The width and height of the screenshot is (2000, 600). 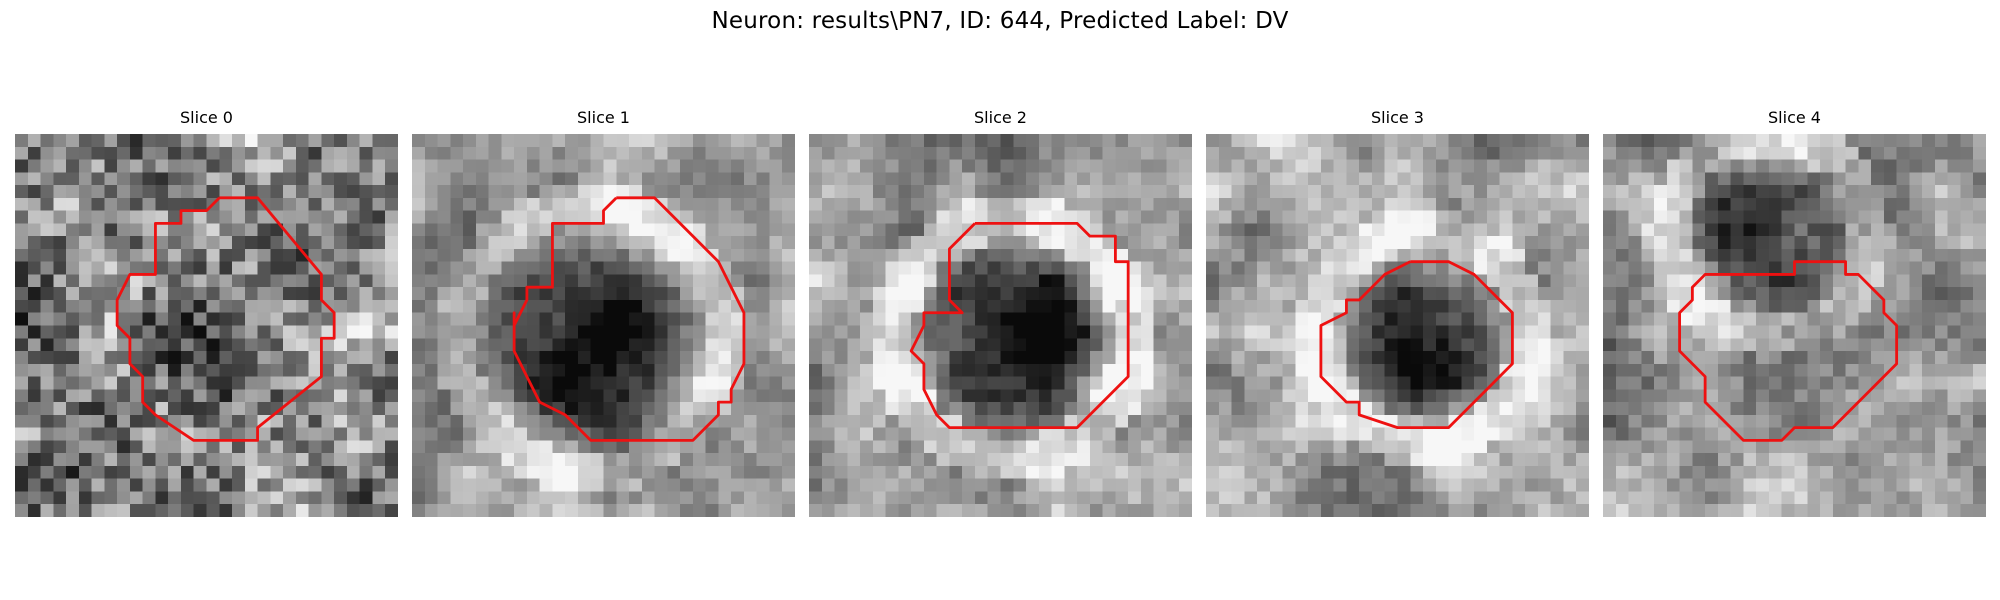 What do you see at coordinates (1000, 117) in the screenshot?
I see `slice-title: Slice 2` at bounding box center [1000, 117].